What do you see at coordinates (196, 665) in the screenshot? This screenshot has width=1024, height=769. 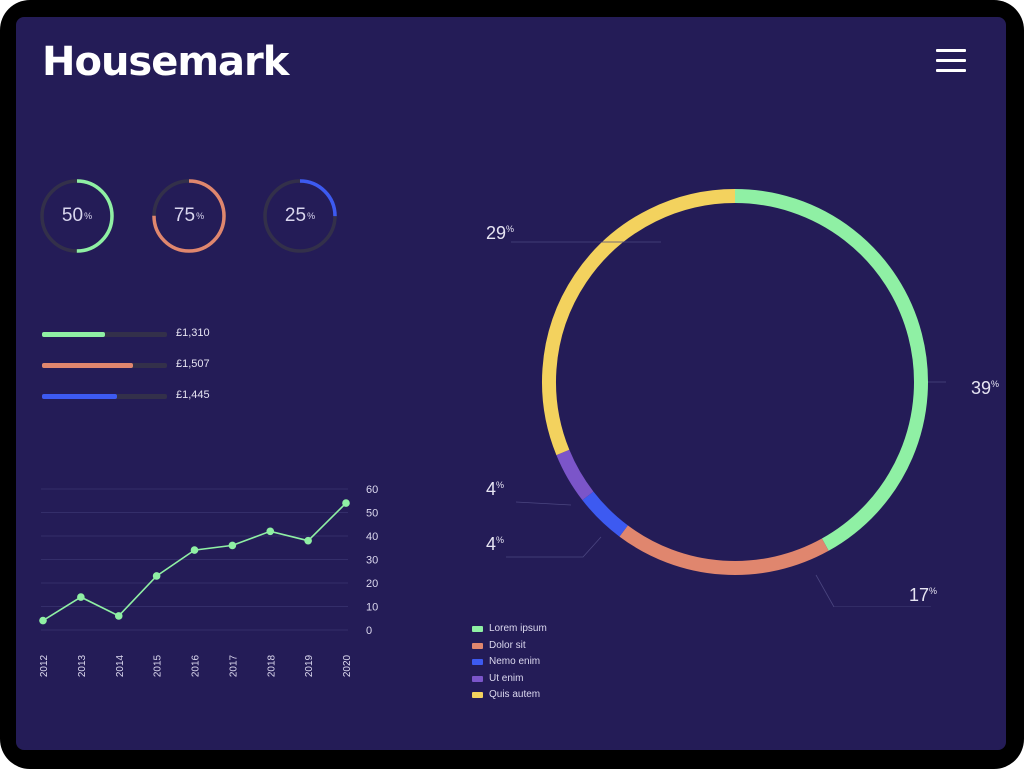 I see `x-tick-label: 2016` at bounding box center [196, 665].